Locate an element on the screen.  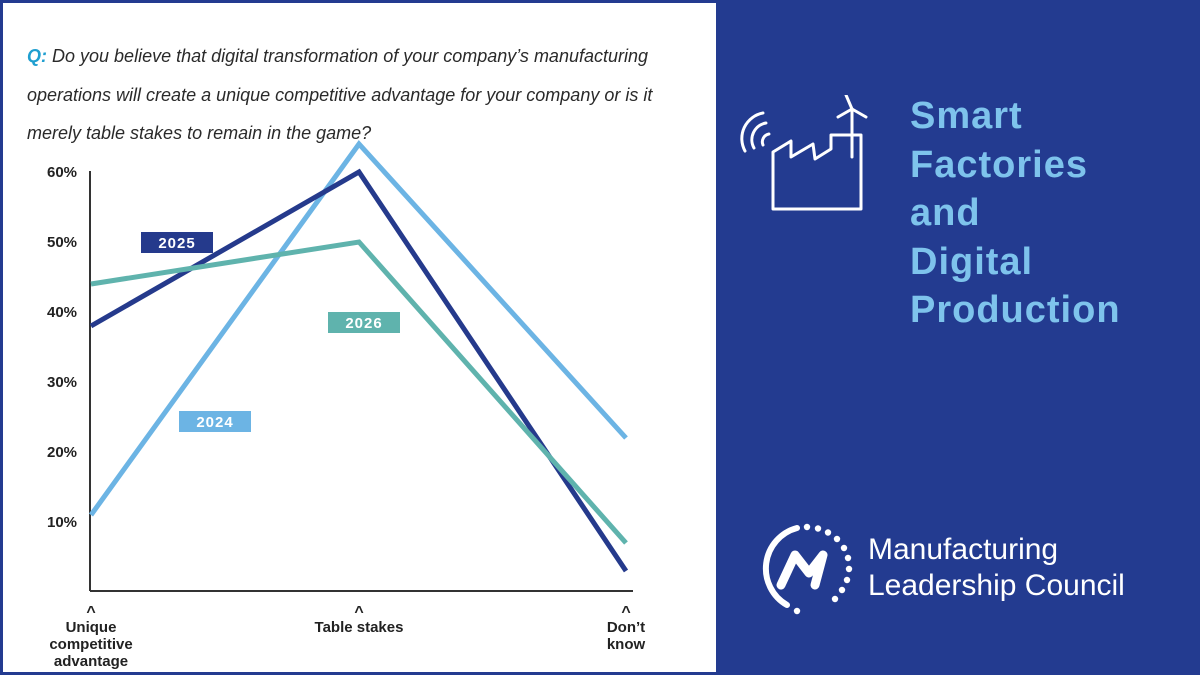
y-tick-label: 60% is located at coordinates (62, 172).